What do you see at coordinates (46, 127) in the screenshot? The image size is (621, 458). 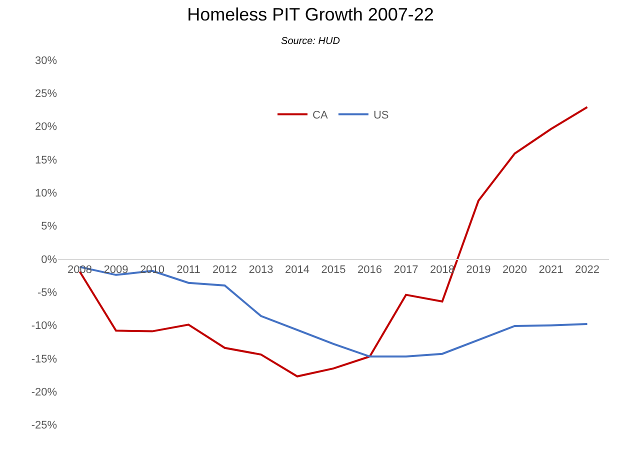 I see `y-tick-label: 20%` at bounding box center [46, 127].